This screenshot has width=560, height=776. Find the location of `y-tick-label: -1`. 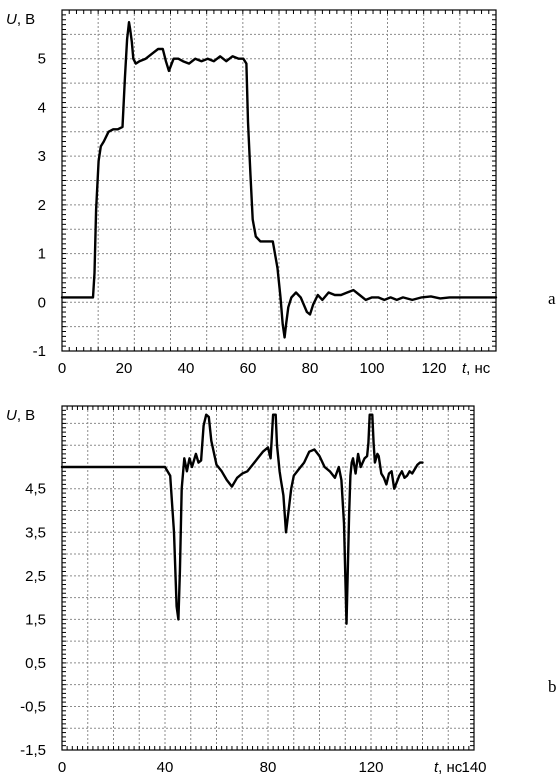

y-tick-label: -1 is located at coordinates (39, 351).